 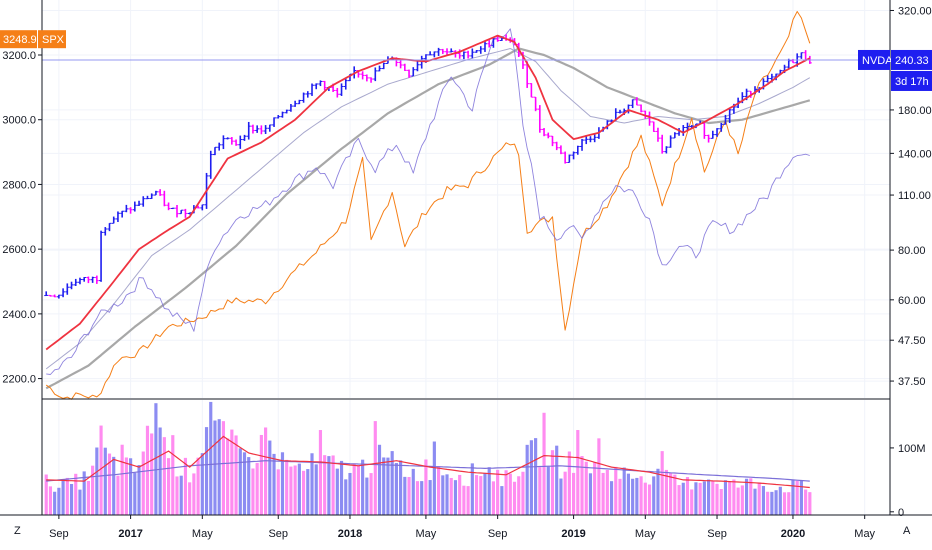 I want to click on spx-label-badge, so click(x=52, y=39).